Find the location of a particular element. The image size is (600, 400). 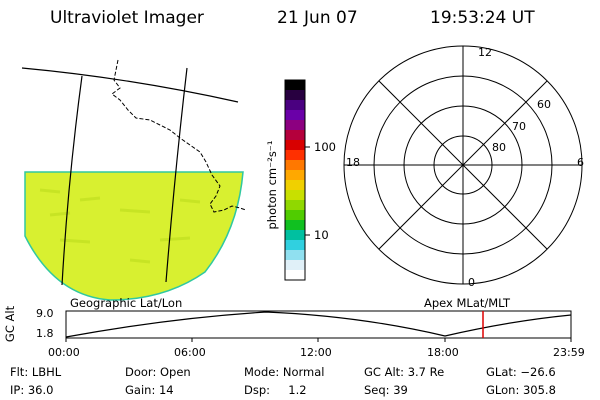

uvi-image-texture is located at coordinates (120, 226).